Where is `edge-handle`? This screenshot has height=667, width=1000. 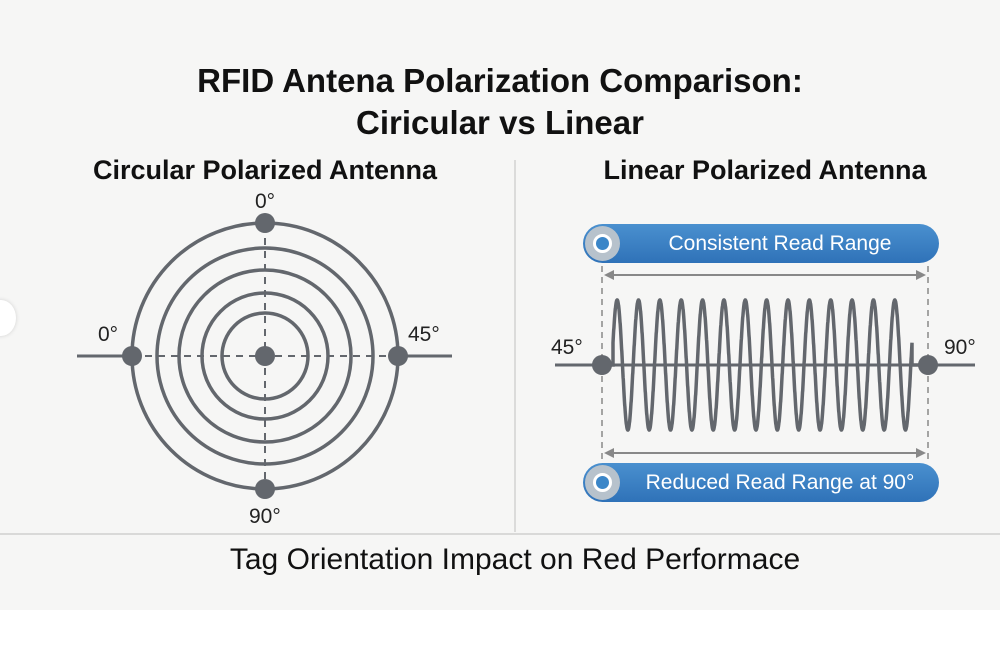
edge-handle is located at coordinates (8, 318).